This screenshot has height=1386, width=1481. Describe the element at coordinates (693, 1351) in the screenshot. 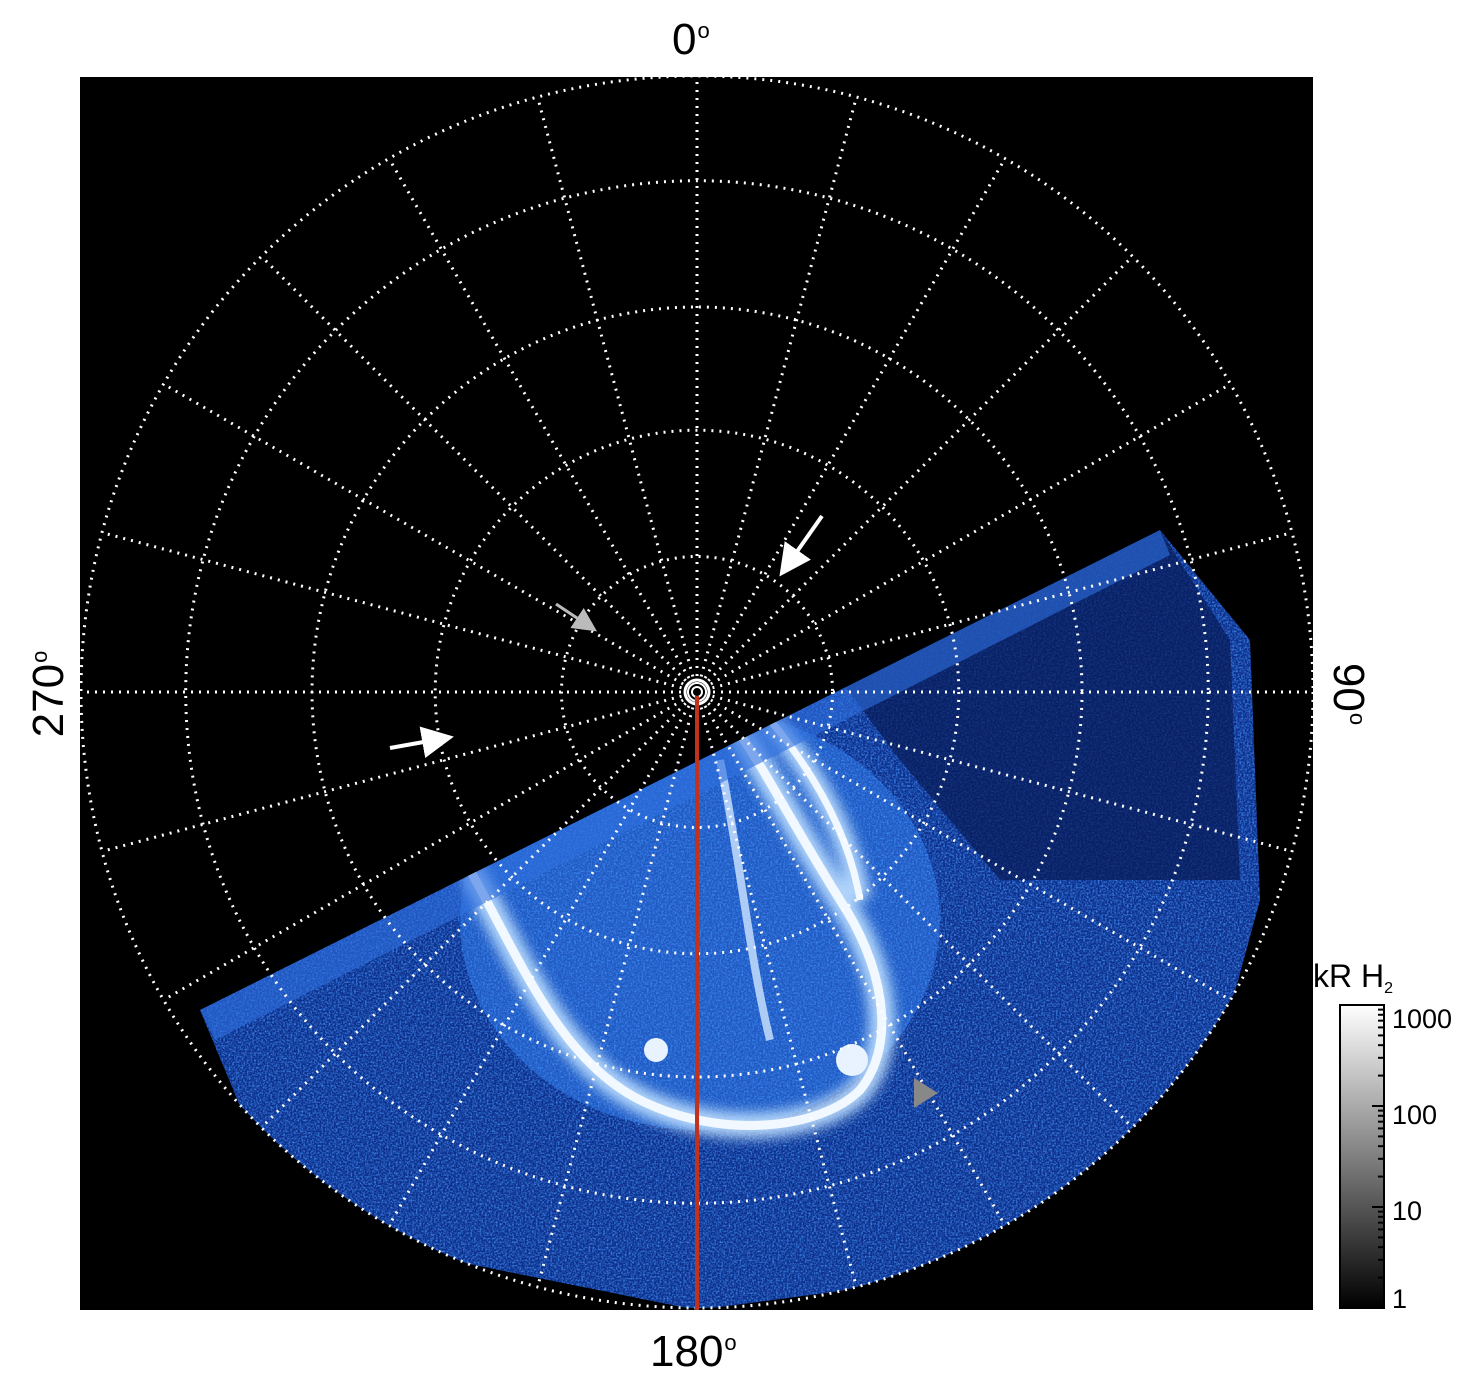

I see `axis-label-180: 180o` at that location.